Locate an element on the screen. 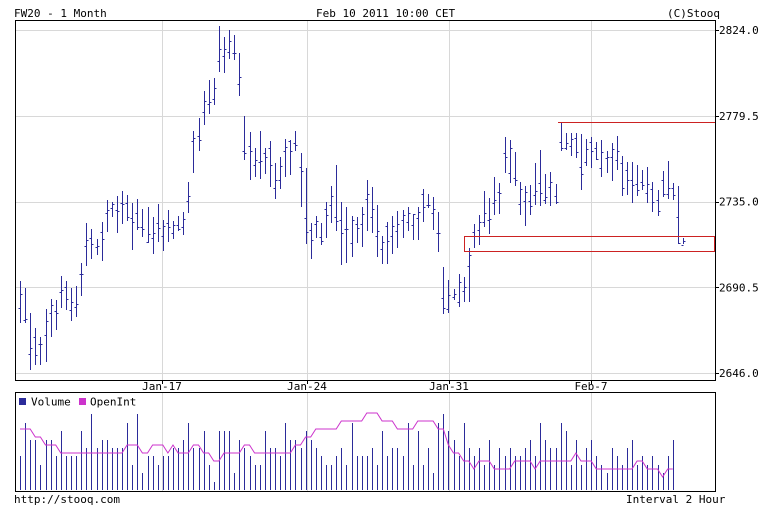  chart-symbol-title: FW20 - 1 Month is located at coordinates (60, 13).